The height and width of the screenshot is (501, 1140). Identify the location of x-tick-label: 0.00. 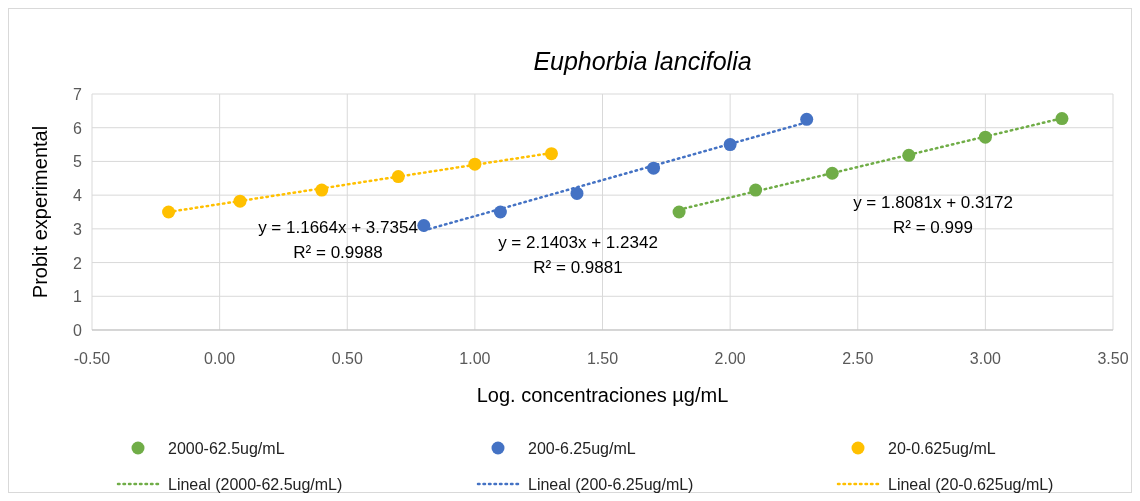
(220, 358).